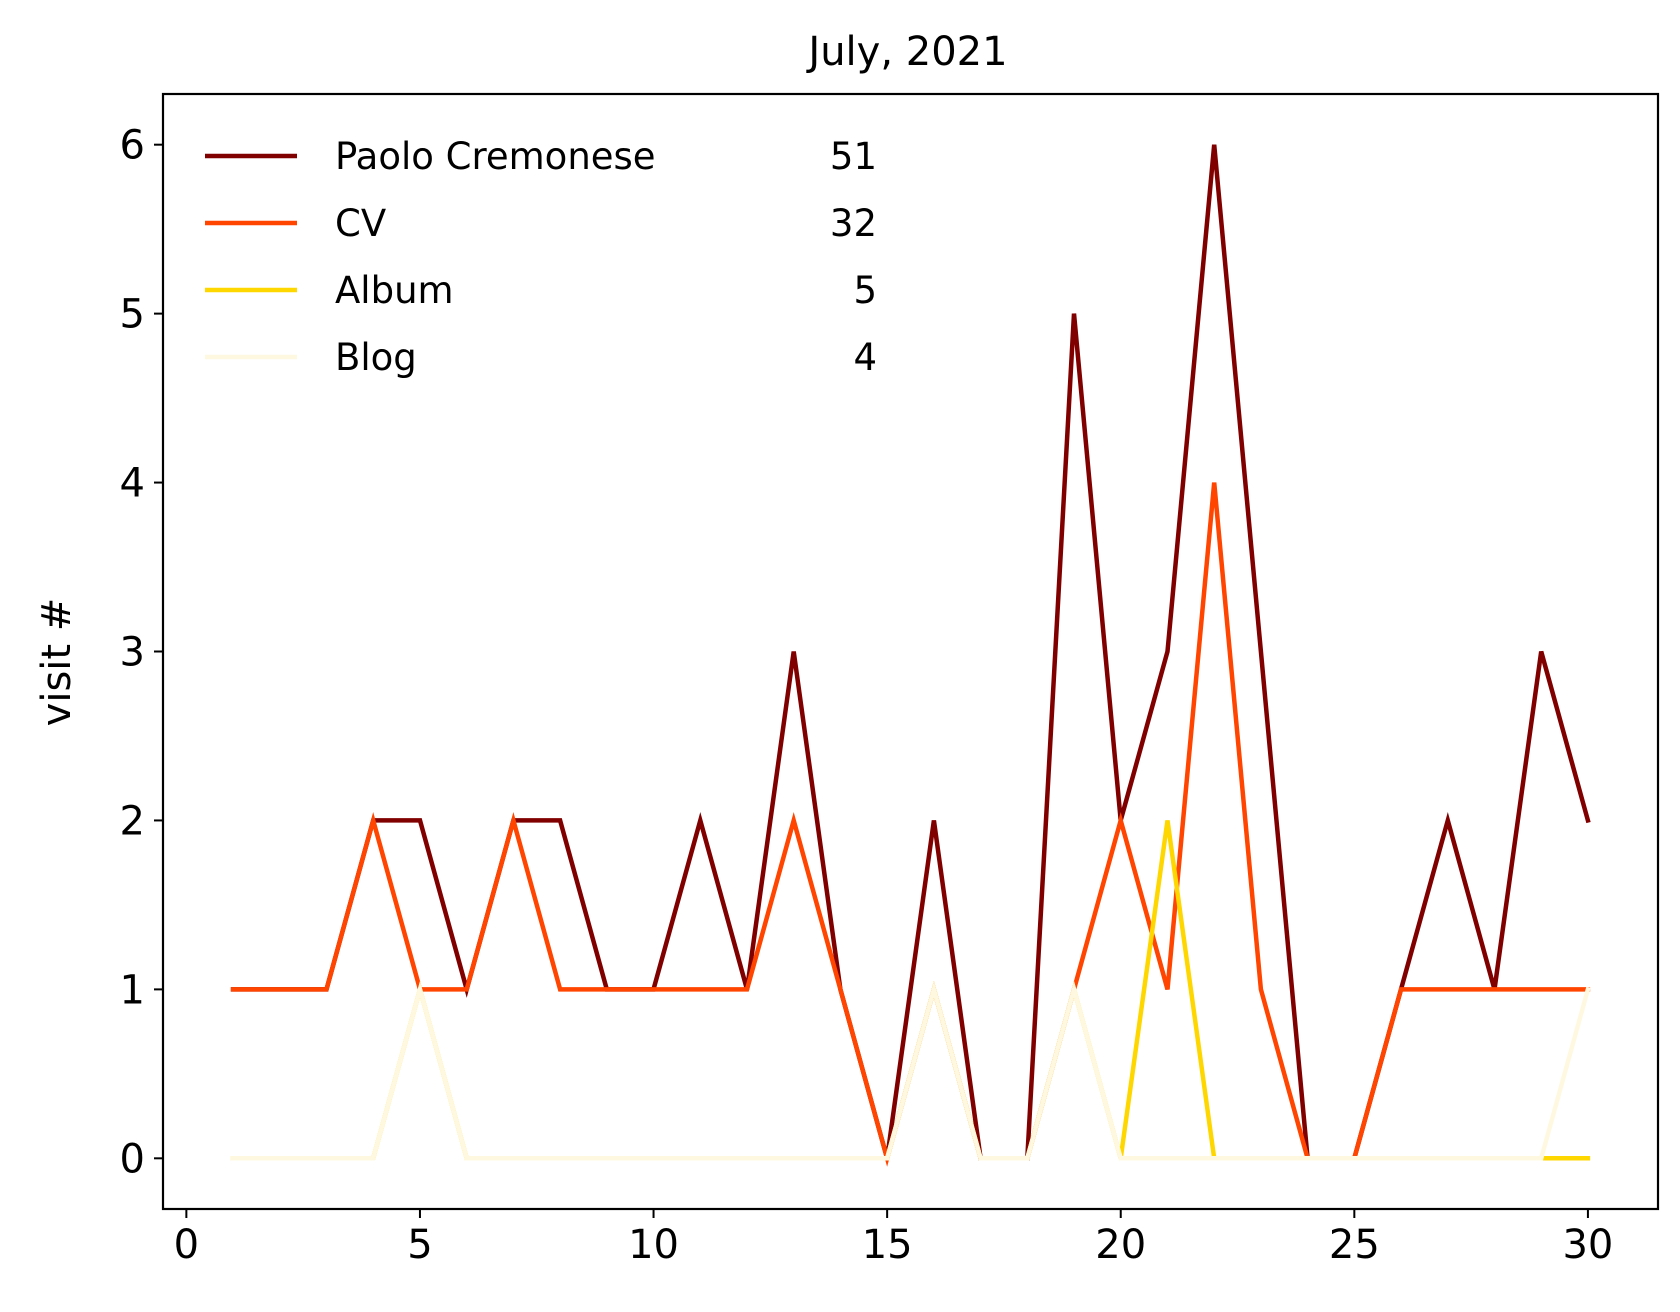 The height and width of the screenshot is (1312, 1680). Describe the element at coordinates (132, 1159) in the screenshot. I see `y-tick-label: 0` at that location.